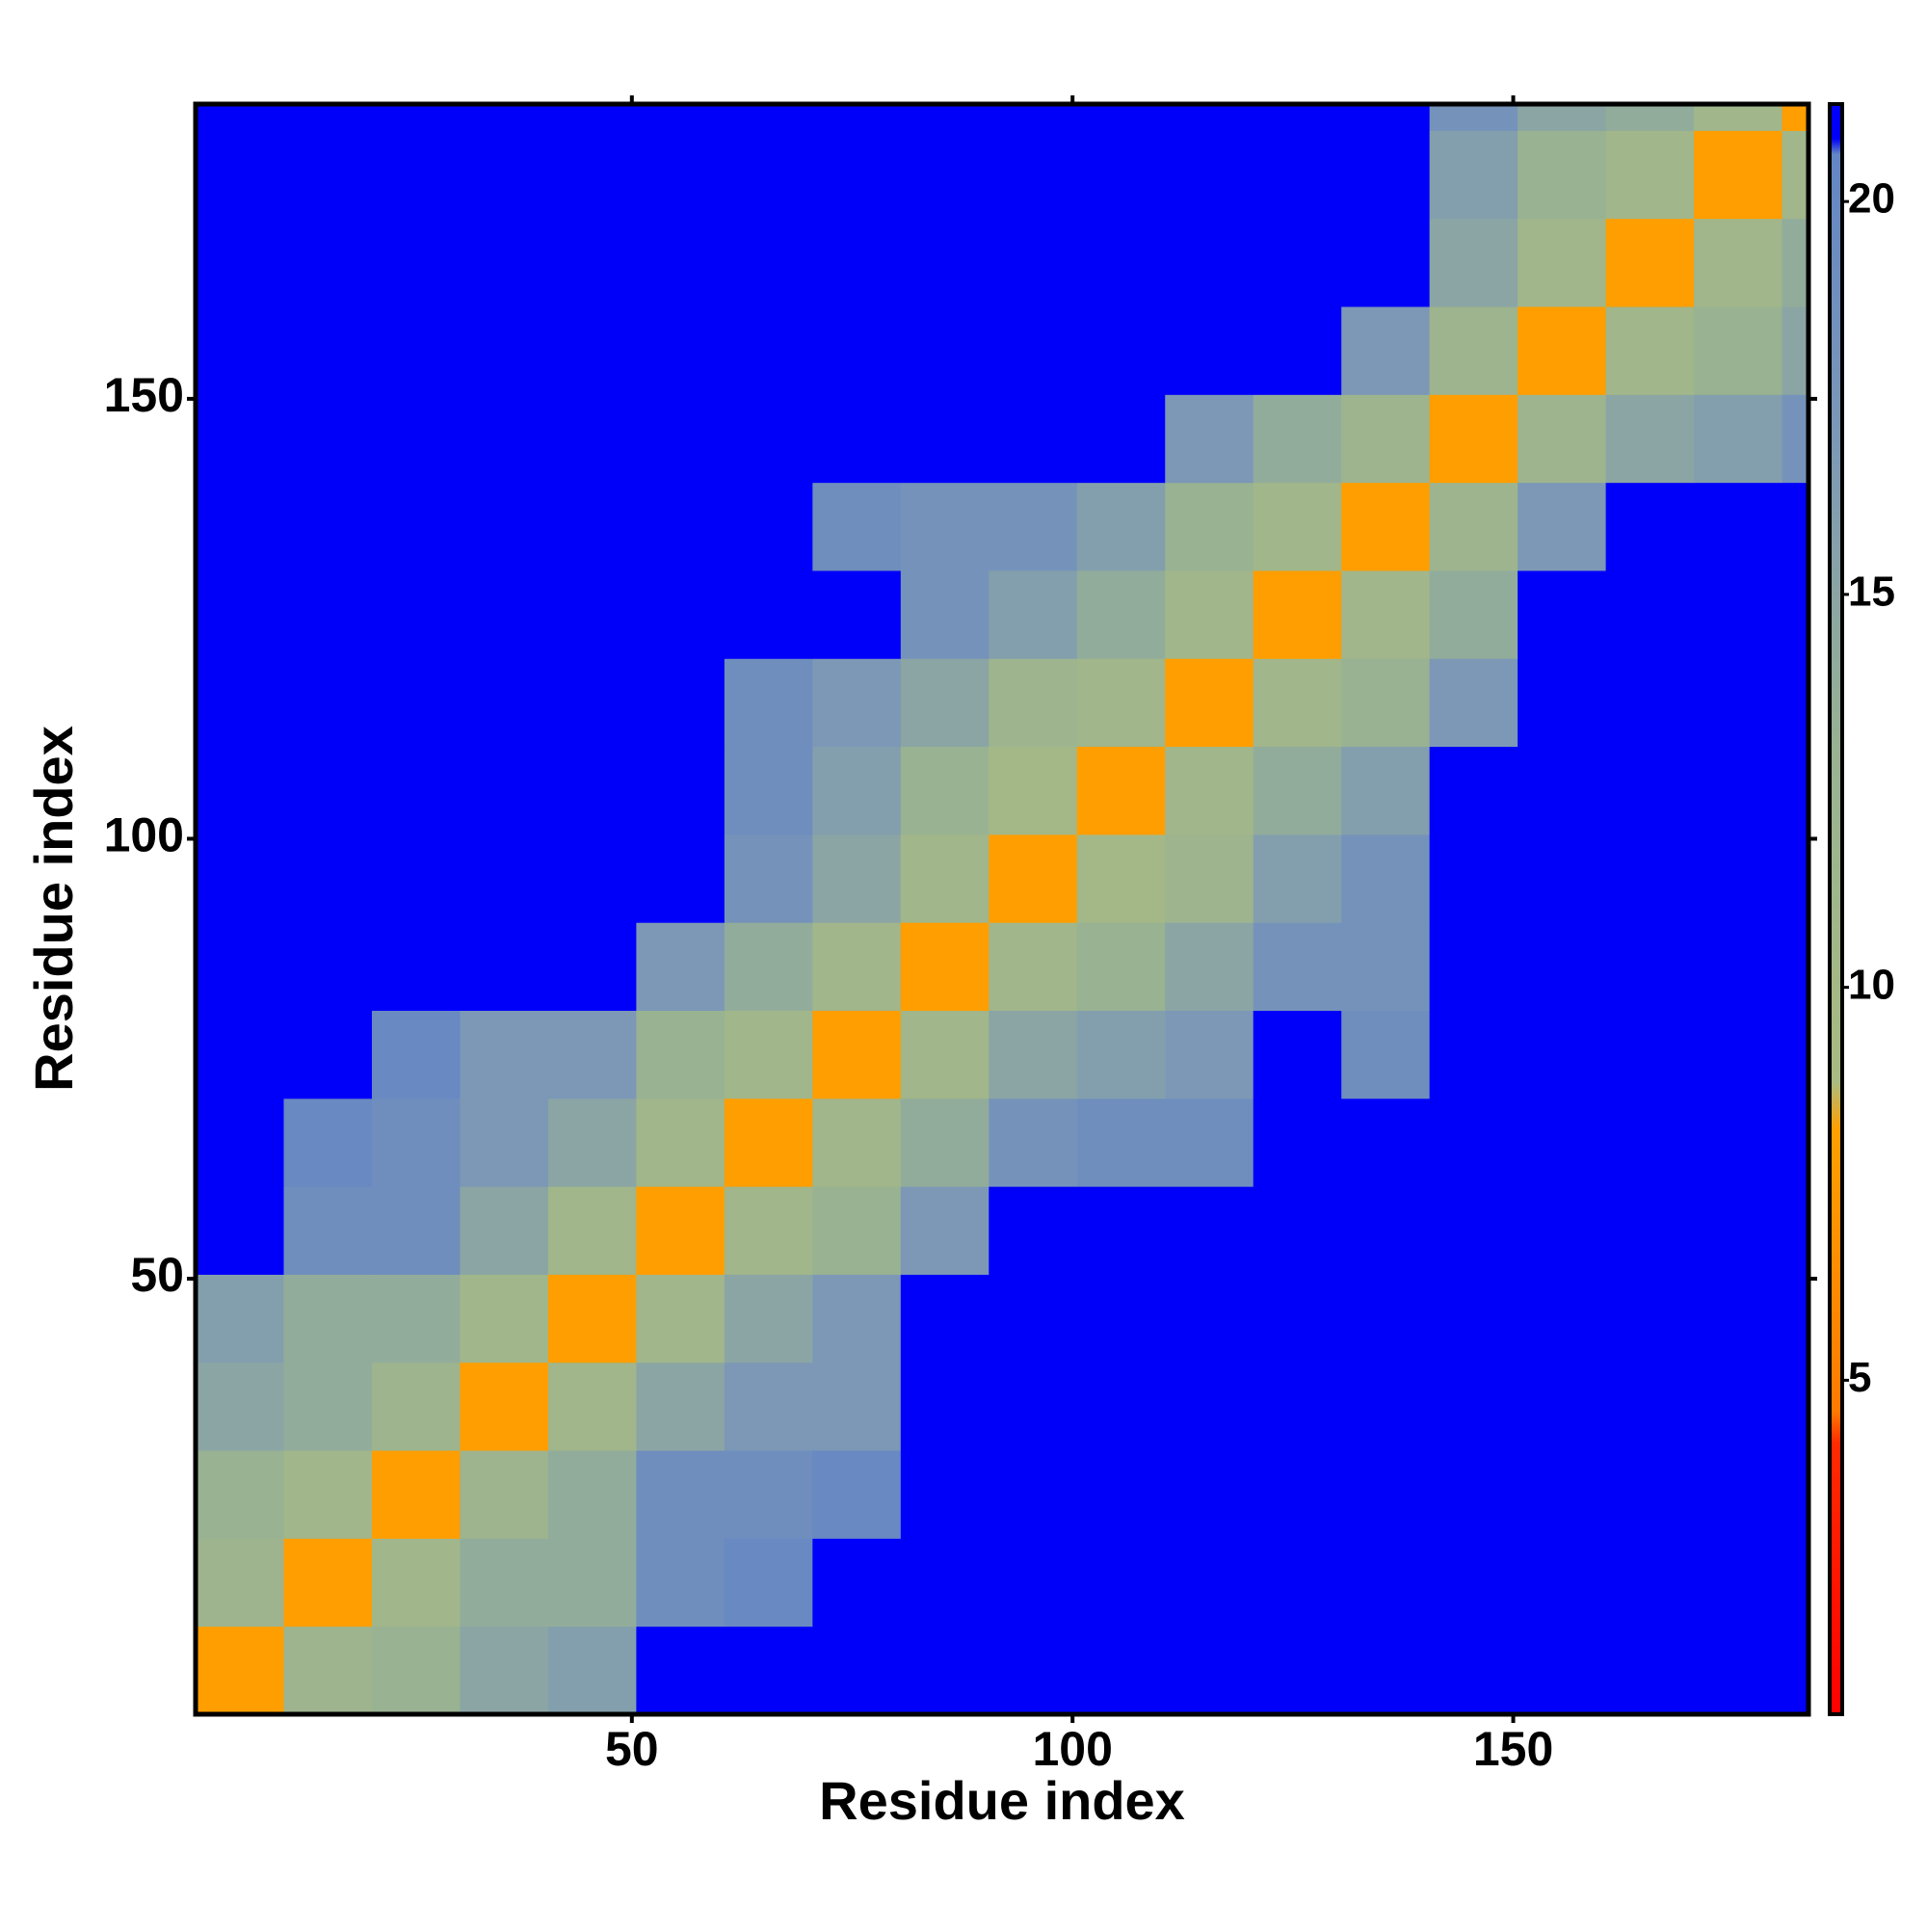  I want to click on y-tick-label: 50, so click(157, 1275).